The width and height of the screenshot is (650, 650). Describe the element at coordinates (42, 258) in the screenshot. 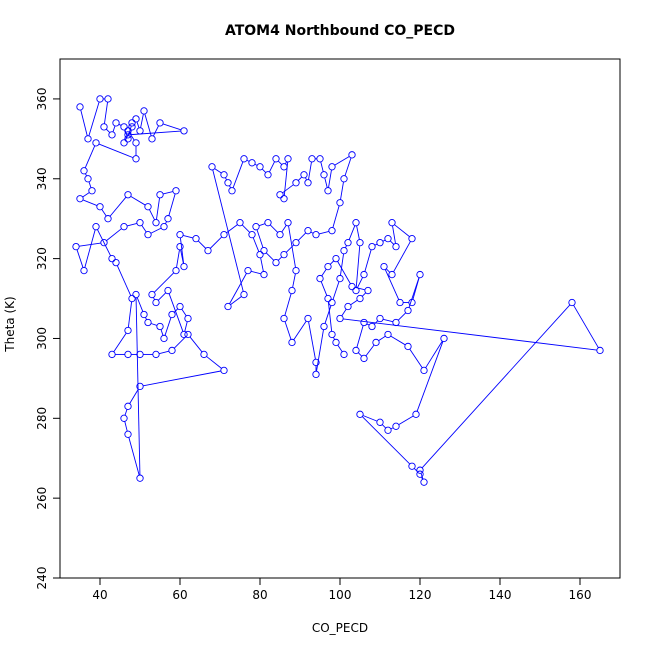

I see `y-tick-label: 320` at that location.